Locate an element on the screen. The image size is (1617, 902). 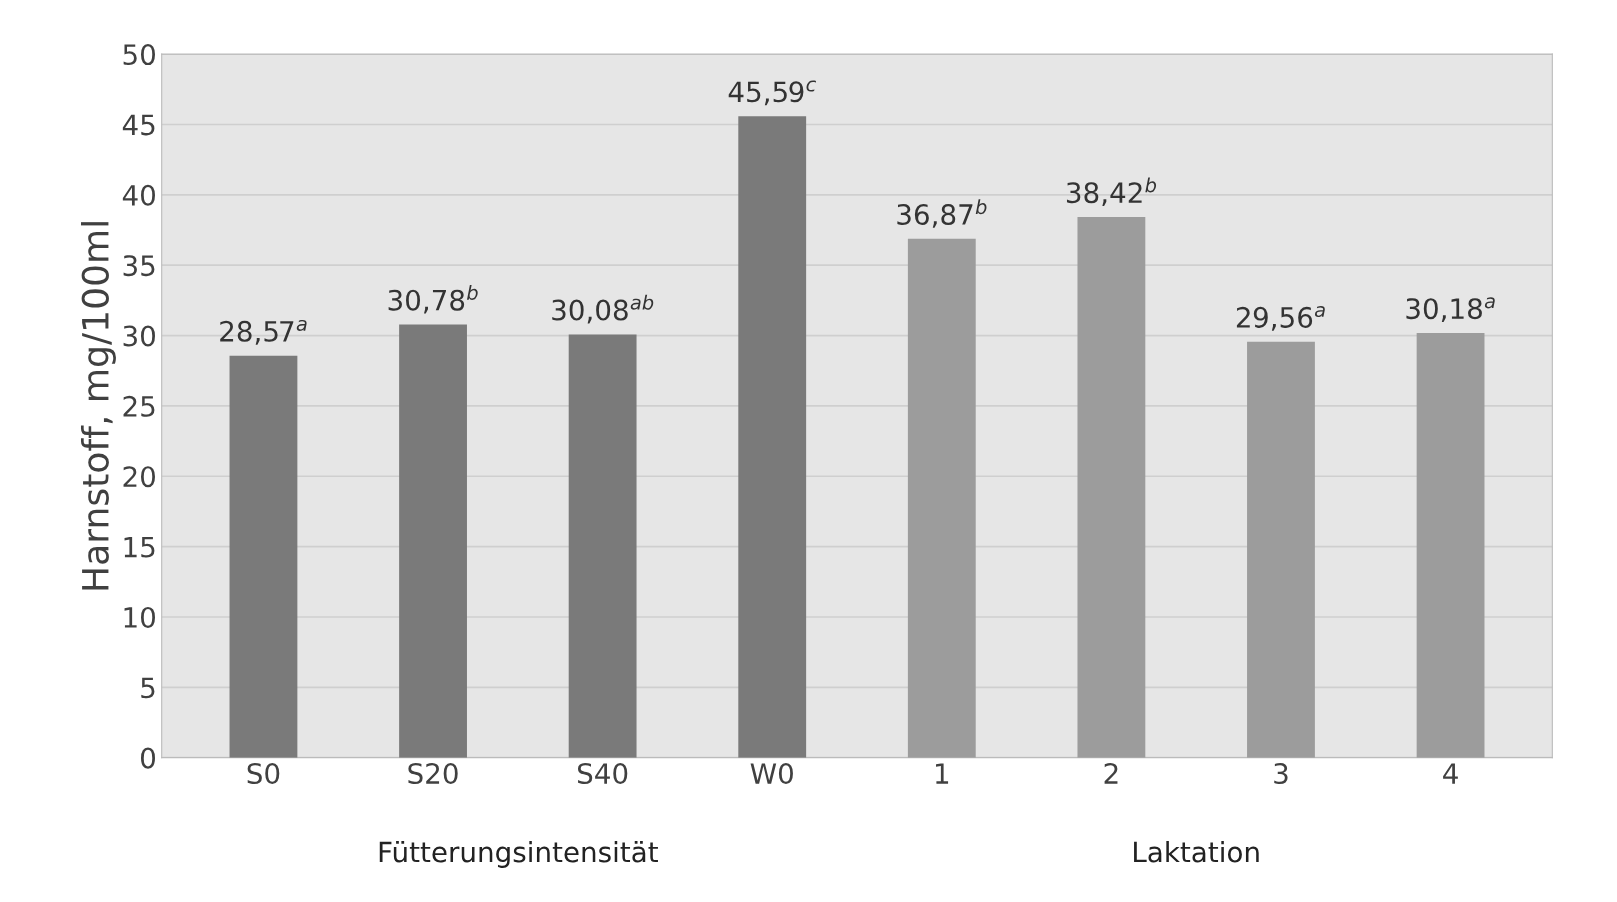
data-label: 36,87$^{b}$ is located at coordinates (942, 213).